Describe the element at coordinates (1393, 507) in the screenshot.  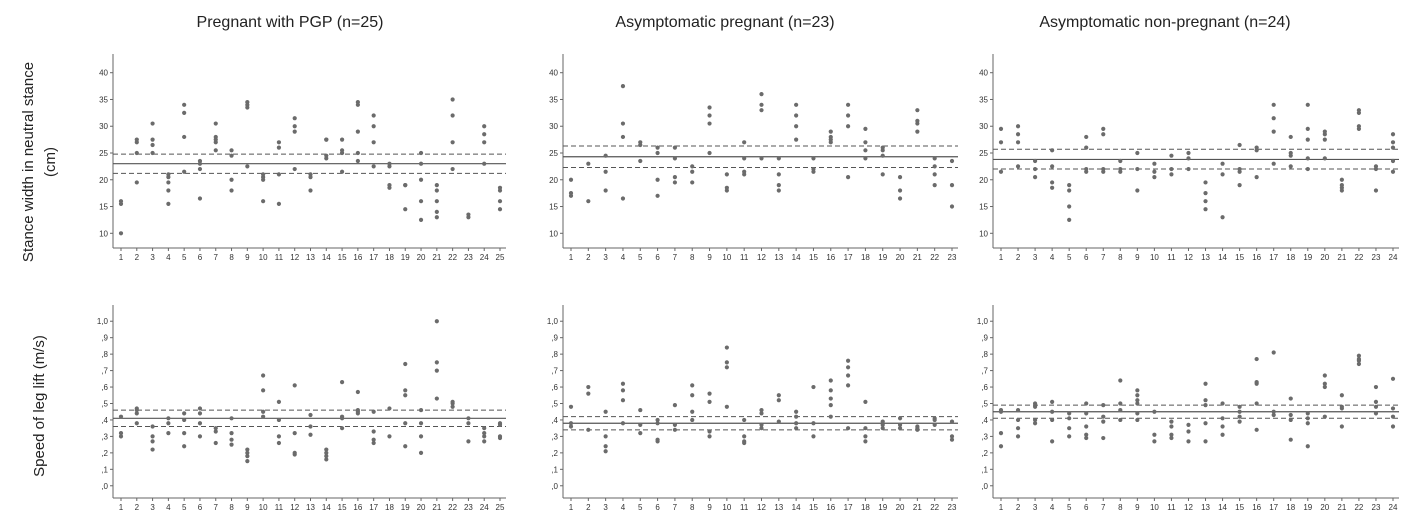
I see `x-tick-label: 24` at that location.